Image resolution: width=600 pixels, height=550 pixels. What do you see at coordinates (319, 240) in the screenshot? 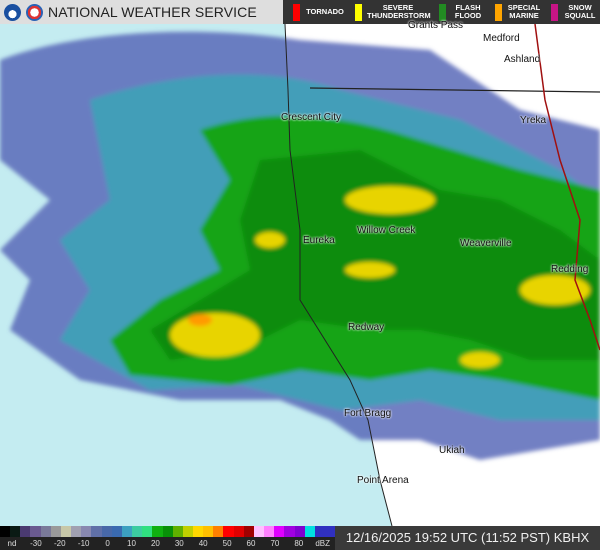
I see `city-label: Eureka` at bounding box center [319, 240].